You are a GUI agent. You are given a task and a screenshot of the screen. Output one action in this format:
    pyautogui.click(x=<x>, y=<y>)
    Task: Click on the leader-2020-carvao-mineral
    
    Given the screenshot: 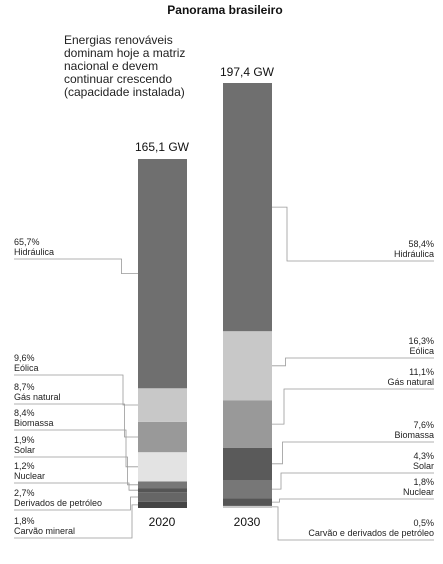 What is the action you would take?
    pyautogui.click(x=76, y=521)
    